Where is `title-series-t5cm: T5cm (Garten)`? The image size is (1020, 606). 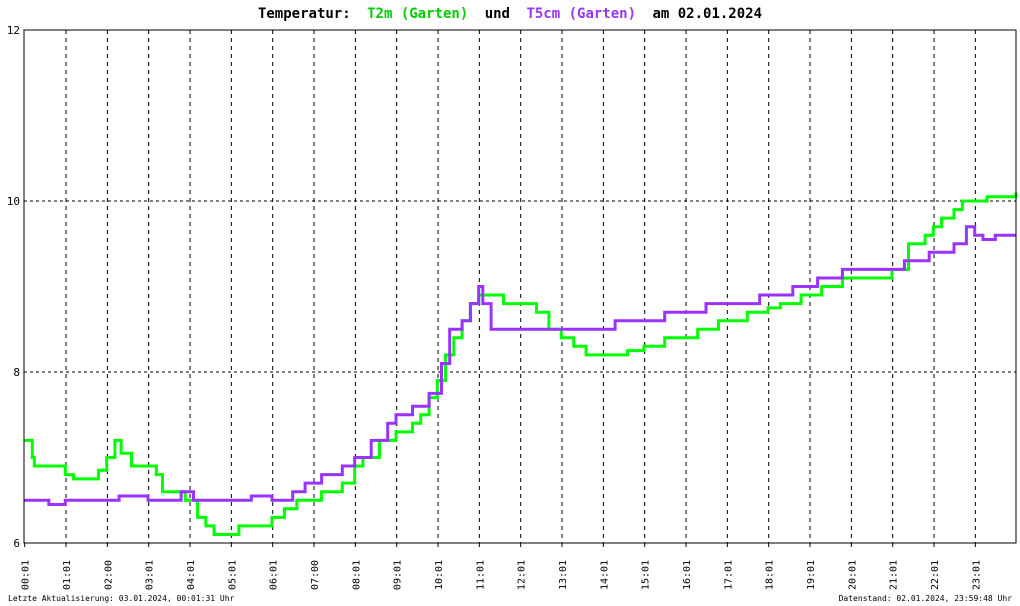
title-series-t5cm: T5cm (Garten) is located at coordinates (581, 14).